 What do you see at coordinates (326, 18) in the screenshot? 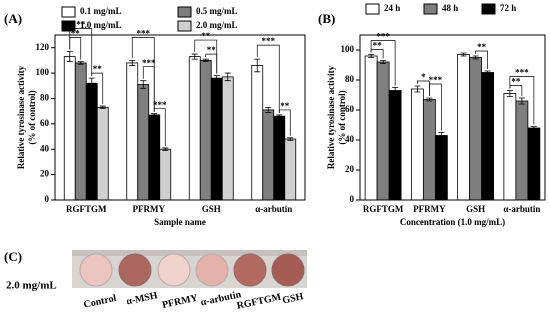
I see `panel-label: (B)` at bounding box center [326, 18].